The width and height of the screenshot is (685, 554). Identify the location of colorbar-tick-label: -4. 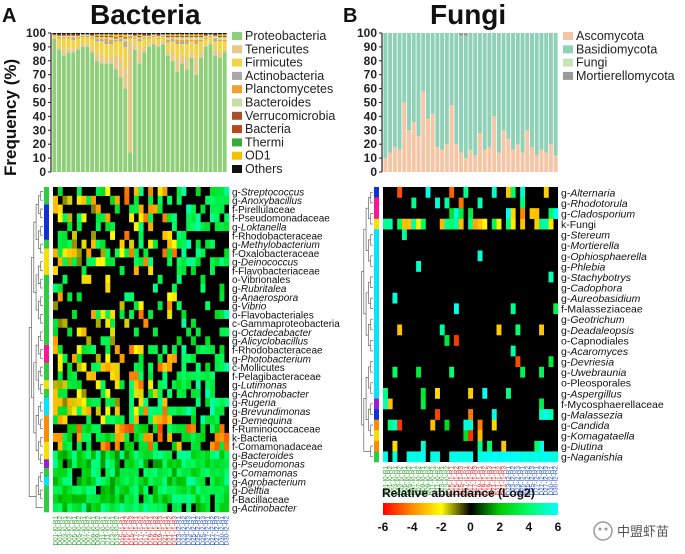
(412, 527).